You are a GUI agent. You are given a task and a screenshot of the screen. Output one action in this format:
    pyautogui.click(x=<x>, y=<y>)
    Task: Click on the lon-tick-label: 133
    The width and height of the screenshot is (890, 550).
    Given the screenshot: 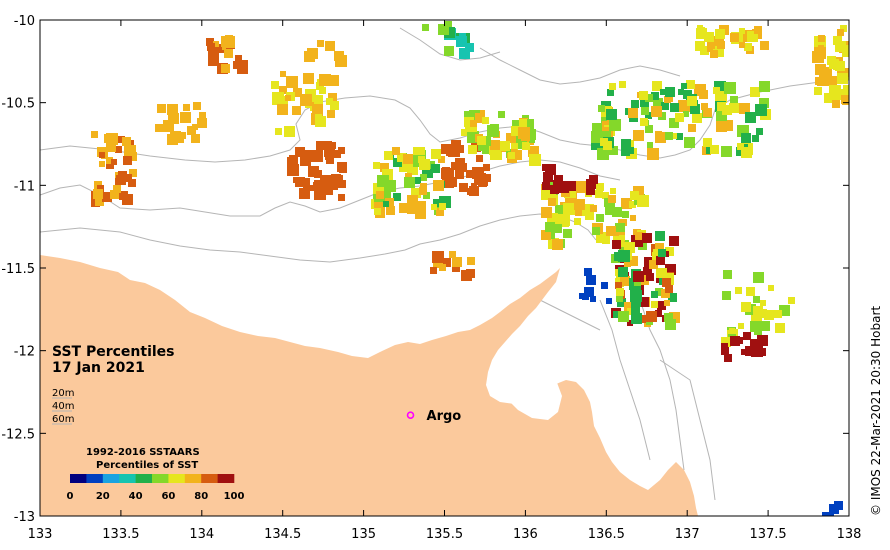 What is the action you would take?
    pyautogui.click(x=40, y=534)
    